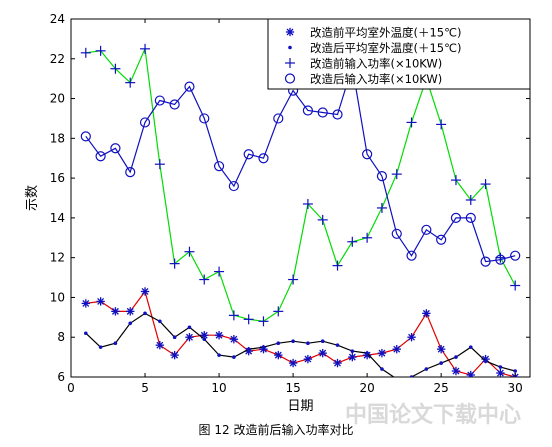 The width and height of the screenshot is (552, 447). I want to click on legend-item: 改造后输入功率(×10KW), so click(363, 79).